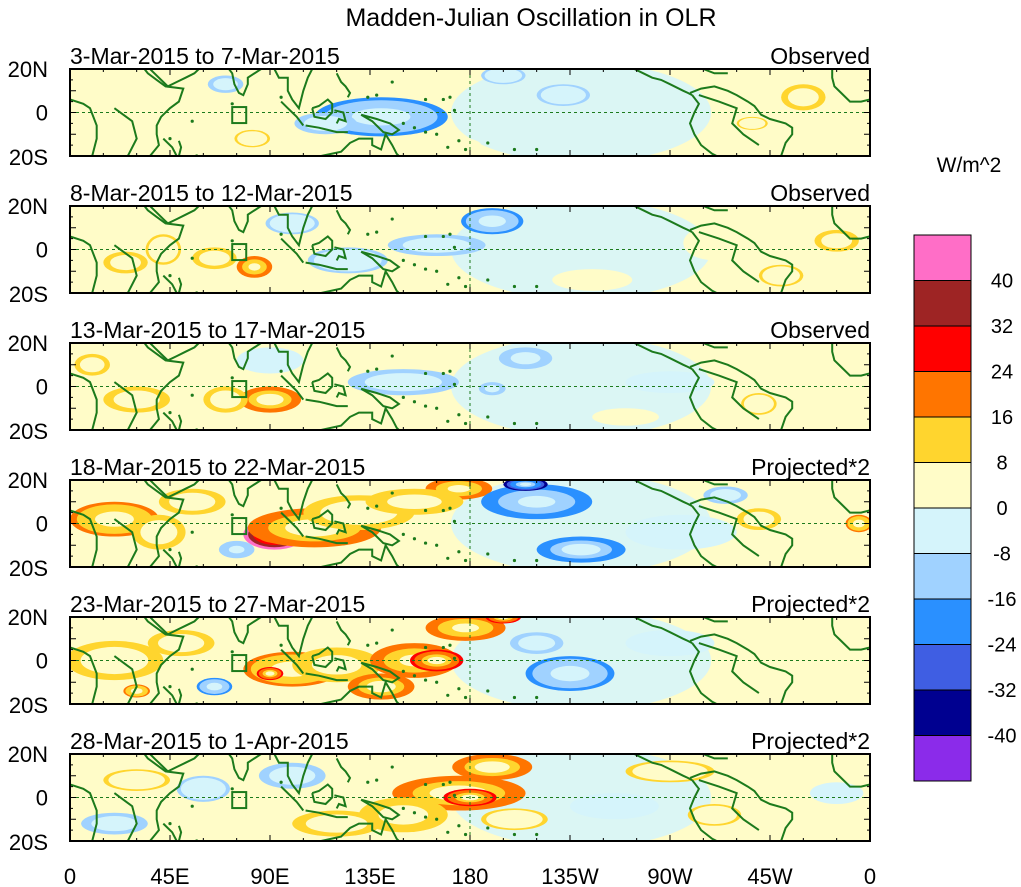 This screenshot has width=1021, height=887. What do you see at coordinates (239, 800) in the screenshot?
I see `index-box` at bounding box center [239, 800].